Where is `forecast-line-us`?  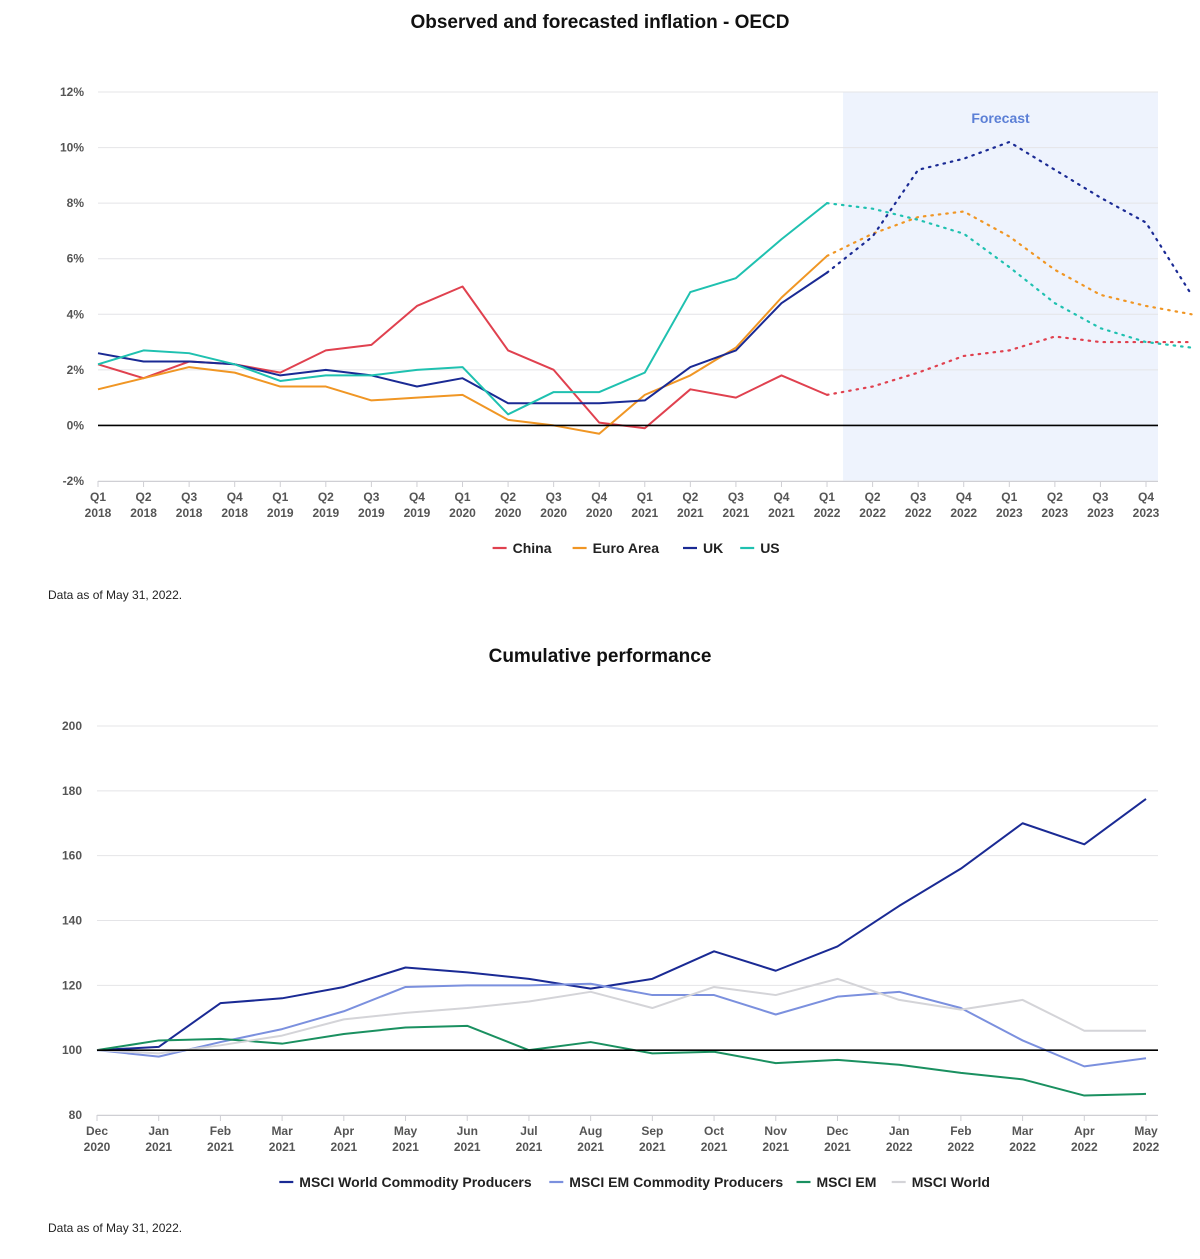
forecast-line-us is located at coordinates (1009, 275).